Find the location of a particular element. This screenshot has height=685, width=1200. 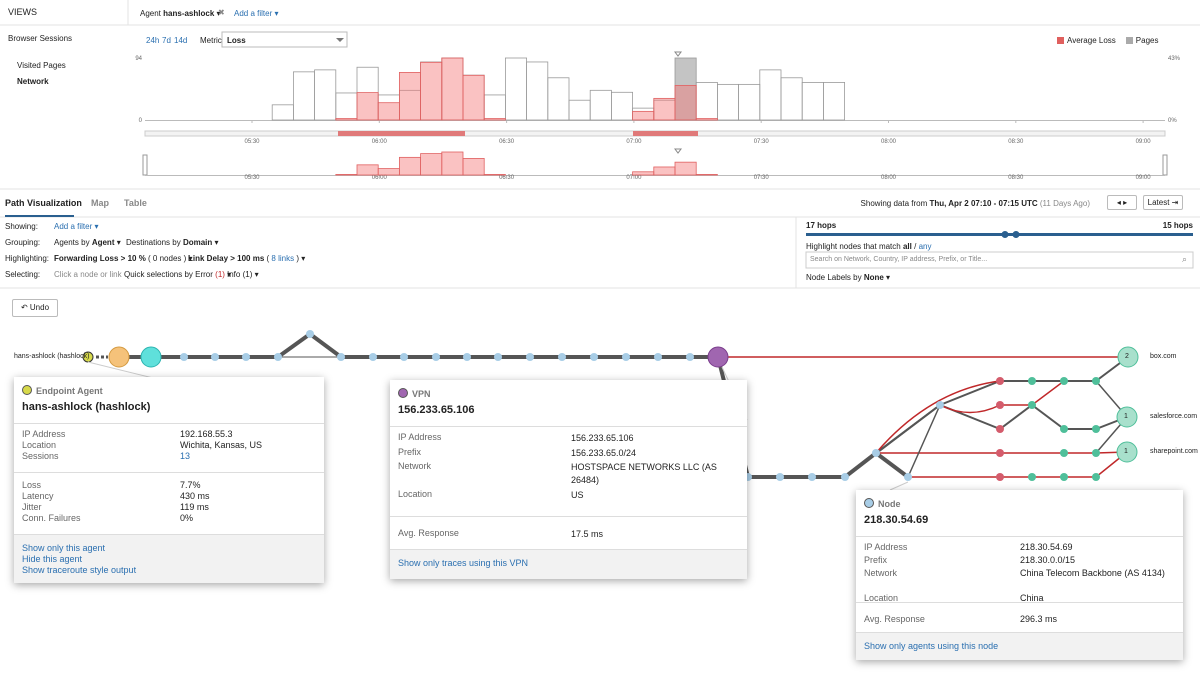

t: Latest is located at coordinates (1158, 202).